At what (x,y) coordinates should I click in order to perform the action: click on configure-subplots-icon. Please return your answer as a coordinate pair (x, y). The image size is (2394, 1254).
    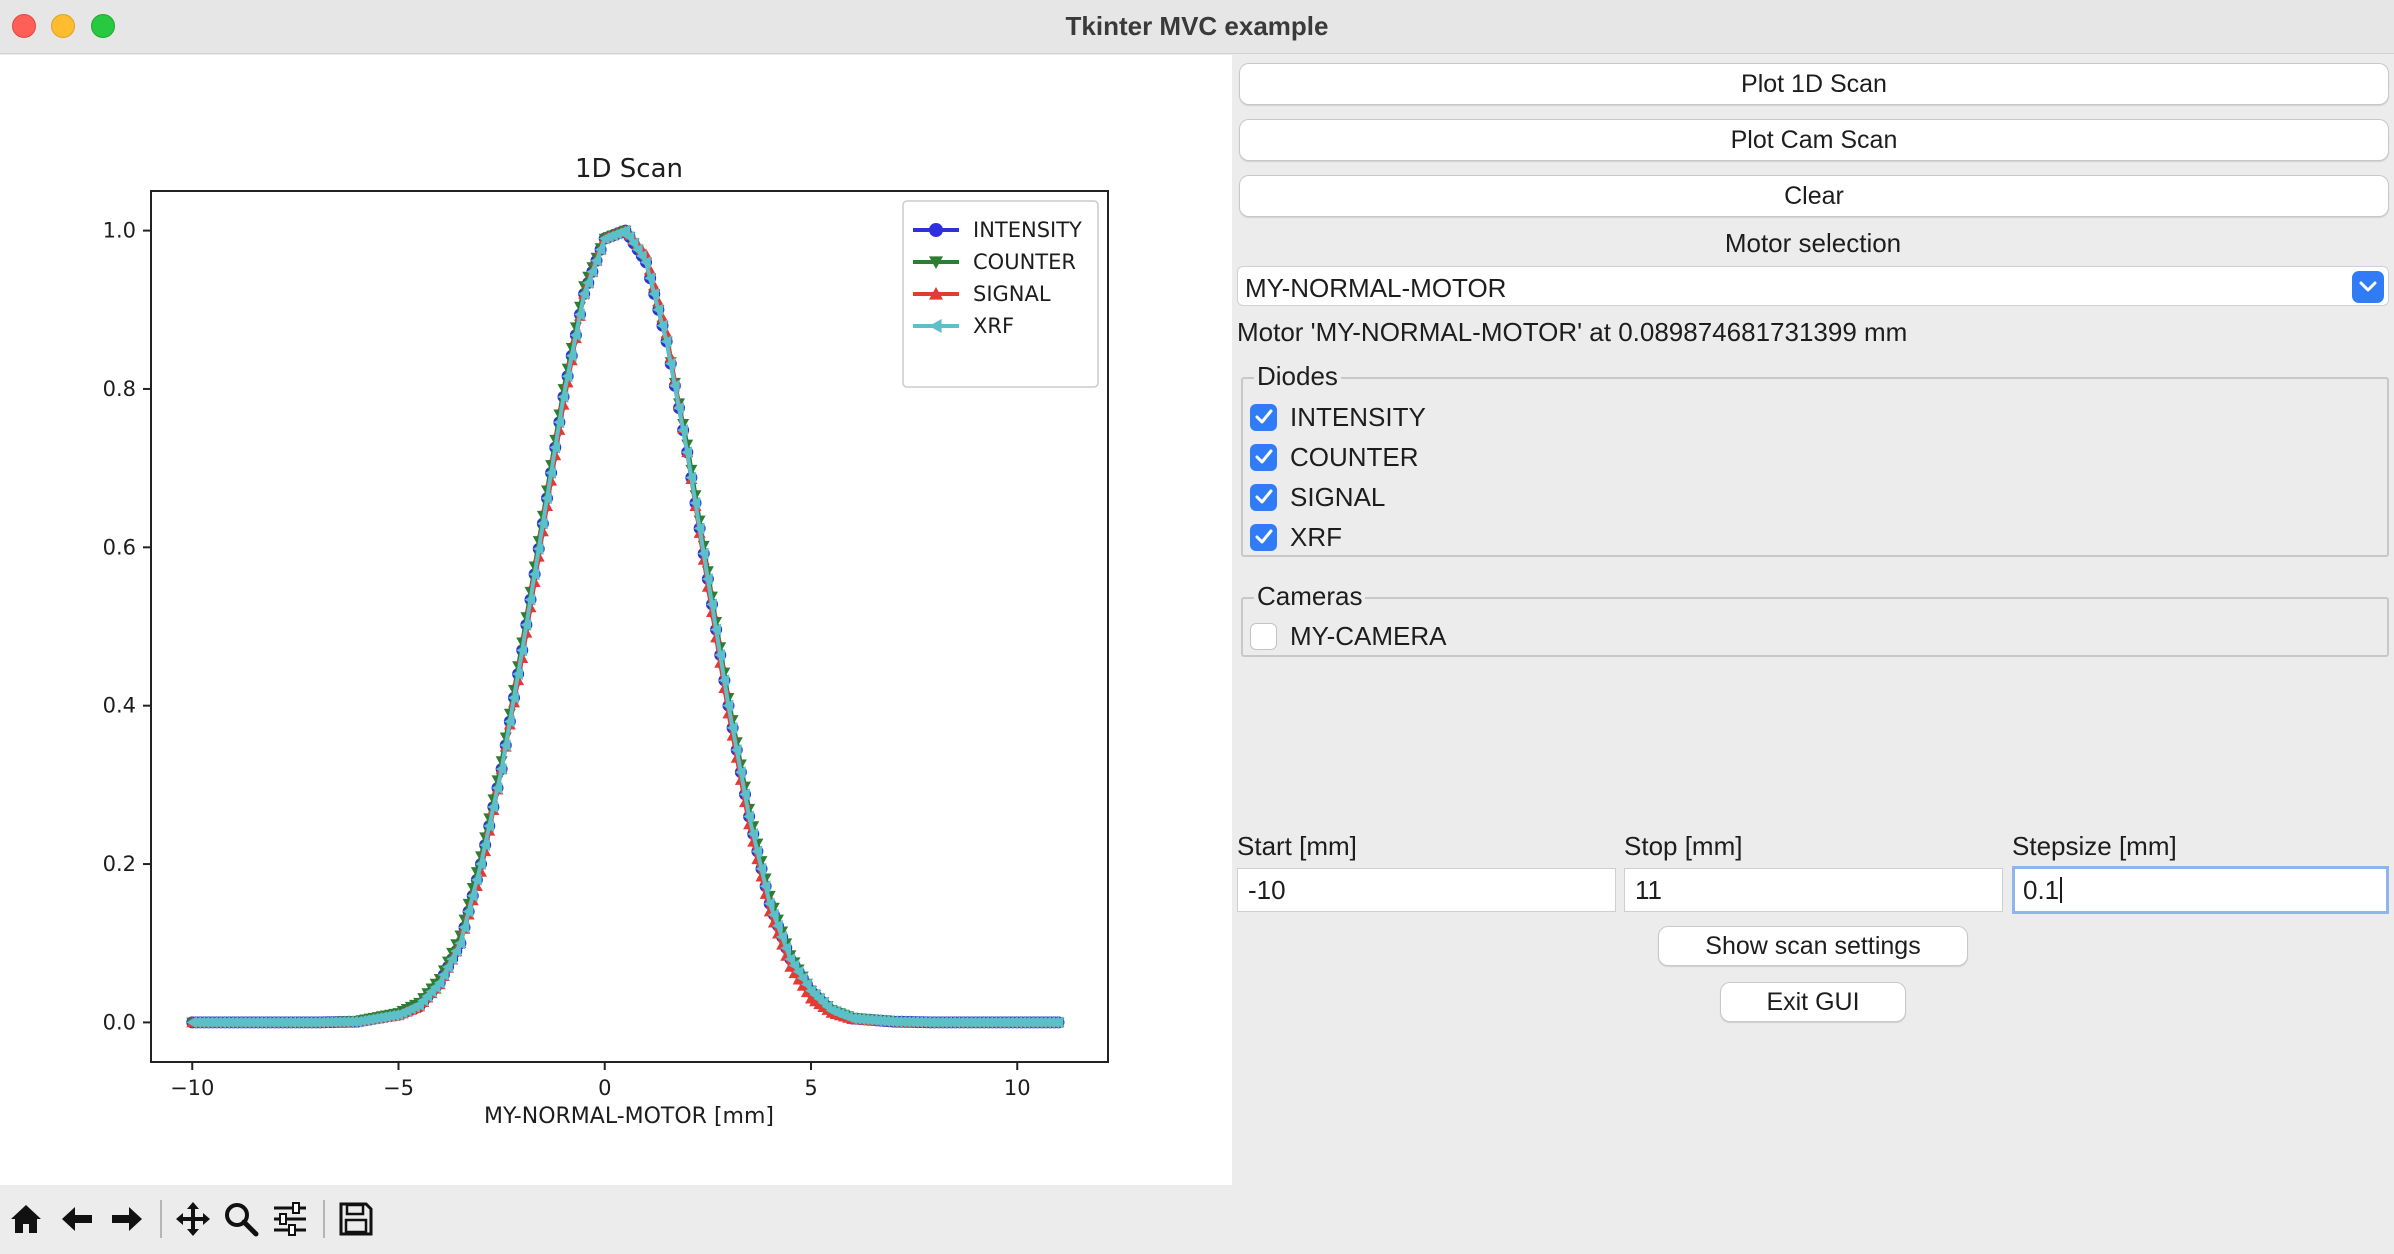
    Looking at the image, I should click on (290, 1219).